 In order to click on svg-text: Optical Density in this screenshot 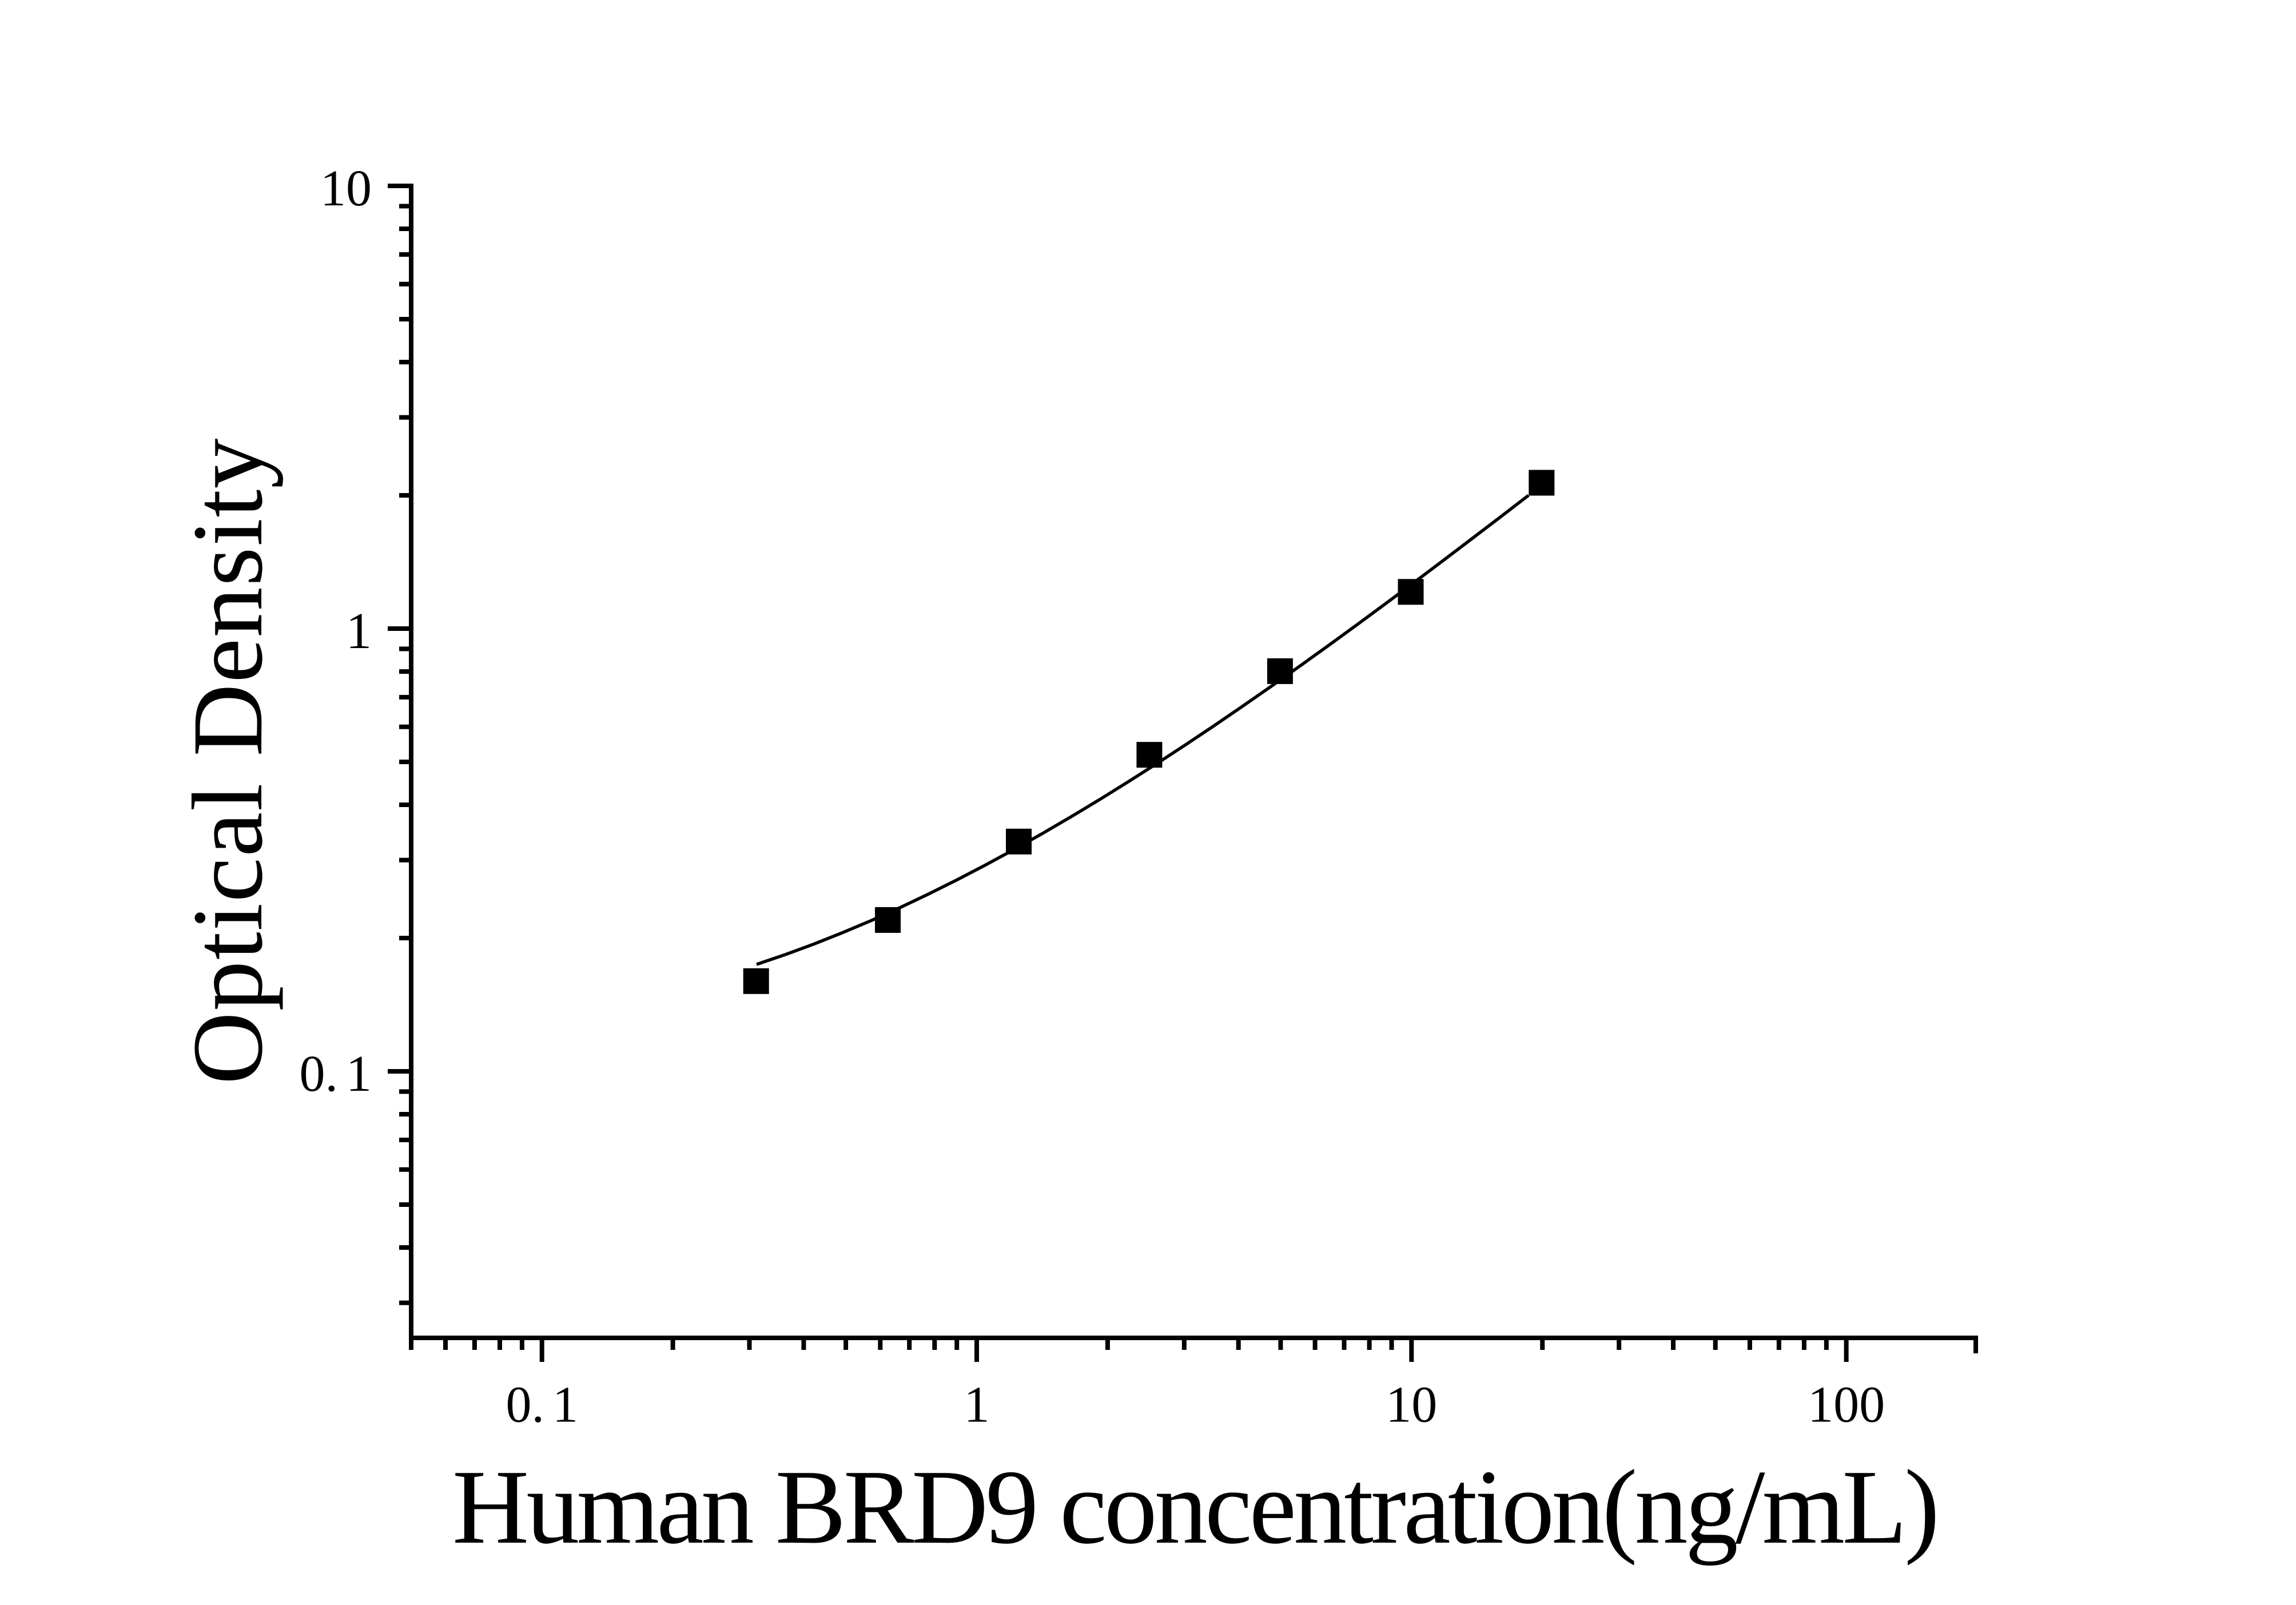, I will do `click(228, 761)`.